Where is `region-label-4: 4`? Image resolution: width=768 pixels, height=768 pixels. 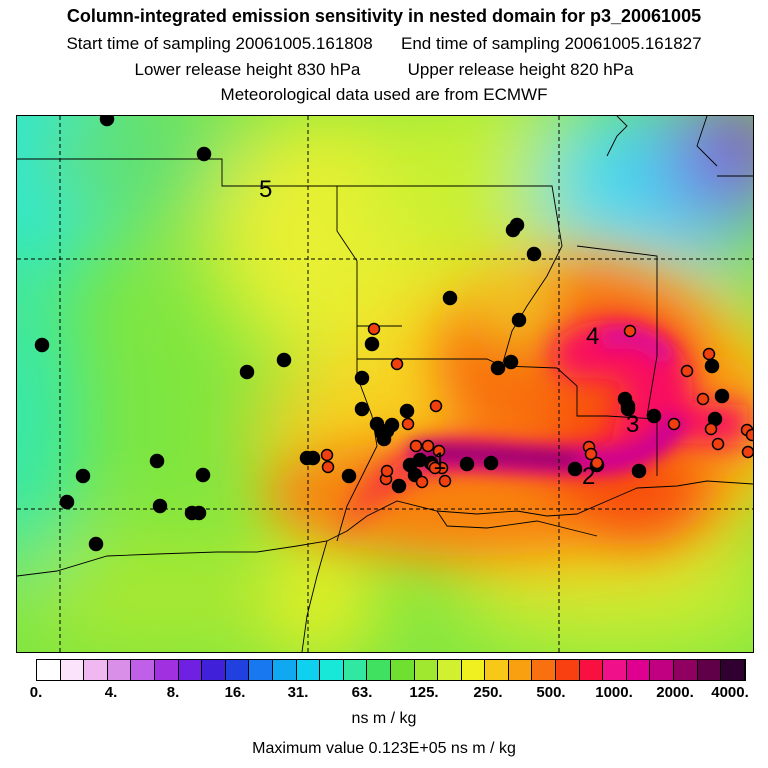 region-label-4: 4 is located at coordinates (592, 336).